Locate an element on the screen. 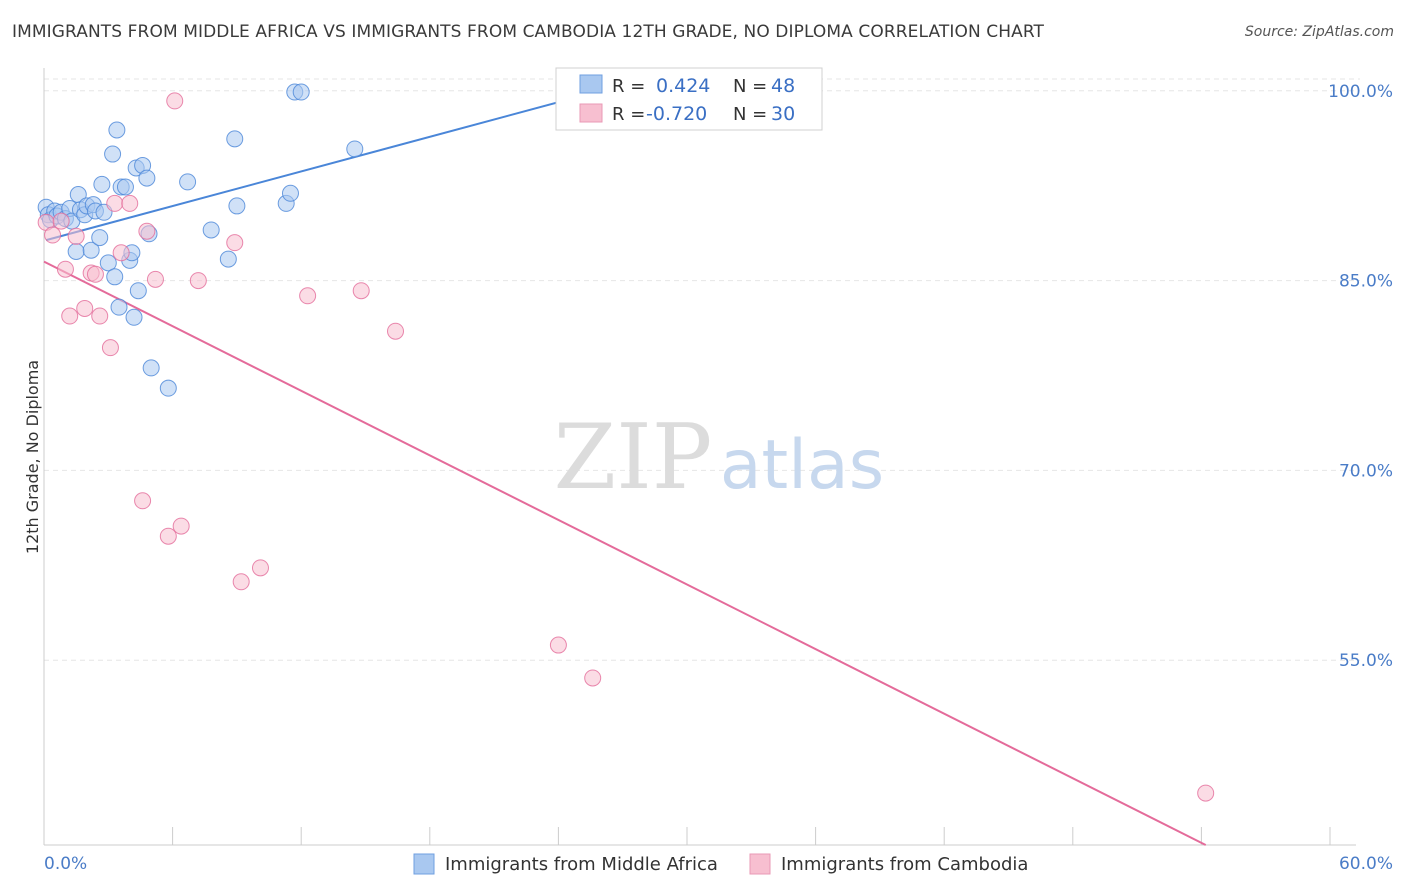  watermark-atlas: atlas is located at coordinates (802, 465).